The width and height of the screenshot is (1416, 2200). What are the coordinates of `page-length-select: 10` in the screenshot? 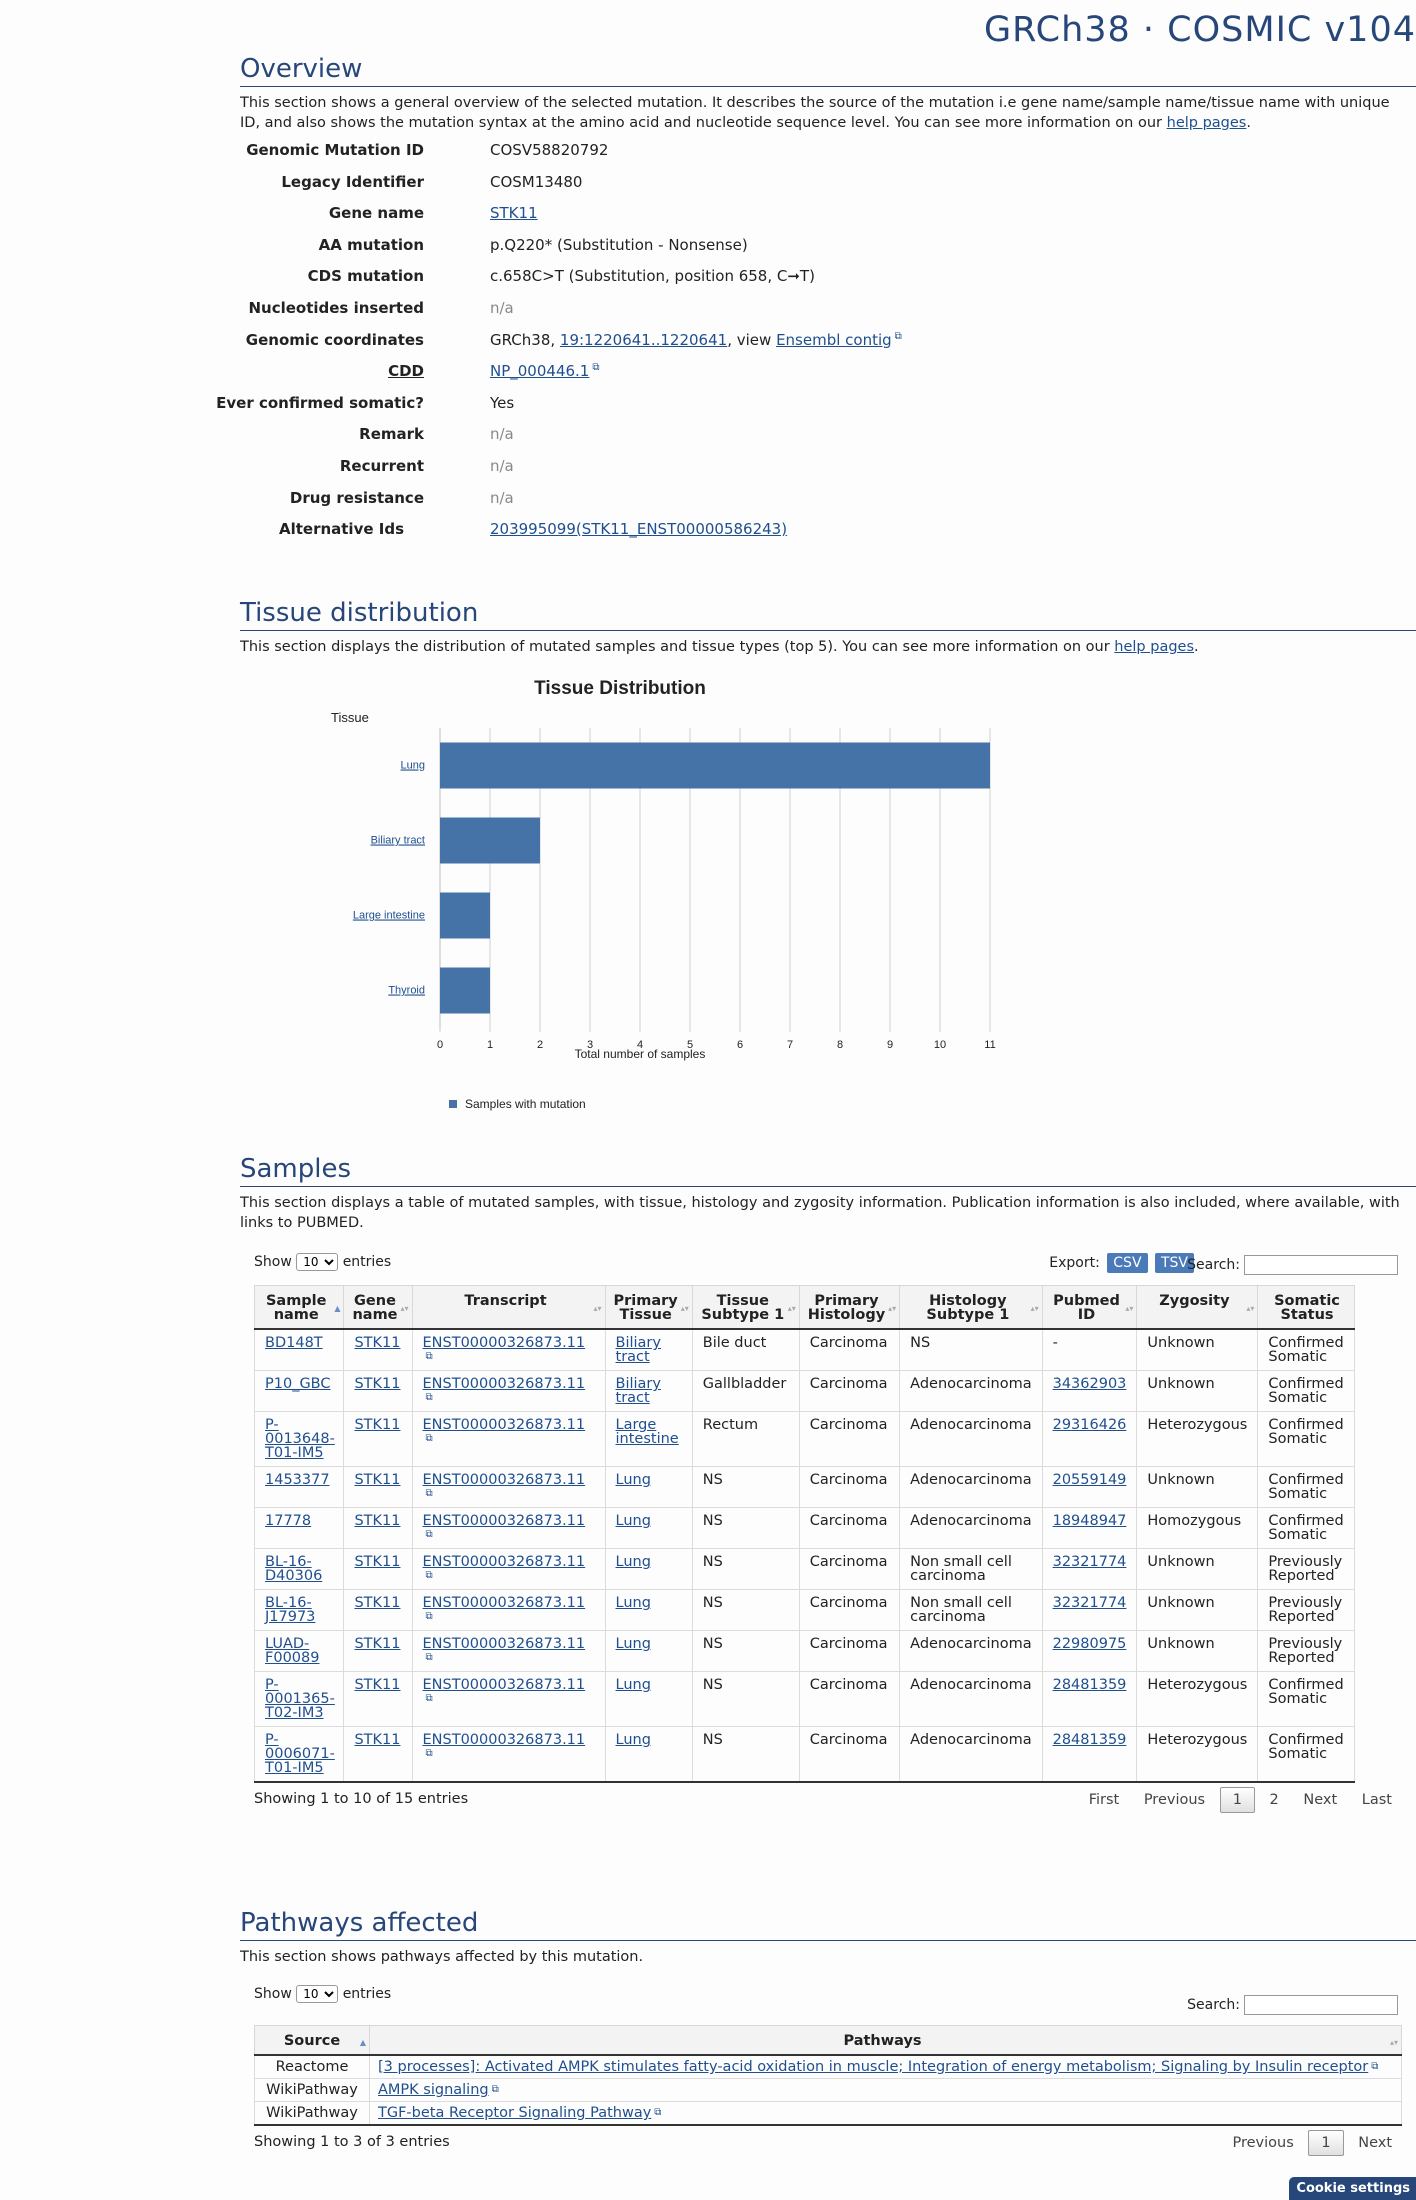 It's located at (317, 1262).